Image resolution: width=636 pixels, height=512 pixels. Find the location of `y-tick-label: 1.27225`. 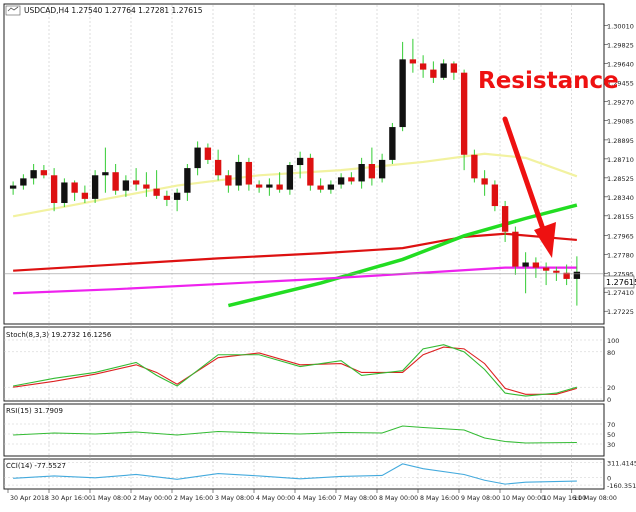

y-tick-label: 1.27225 is located at coordinates (620, 312).